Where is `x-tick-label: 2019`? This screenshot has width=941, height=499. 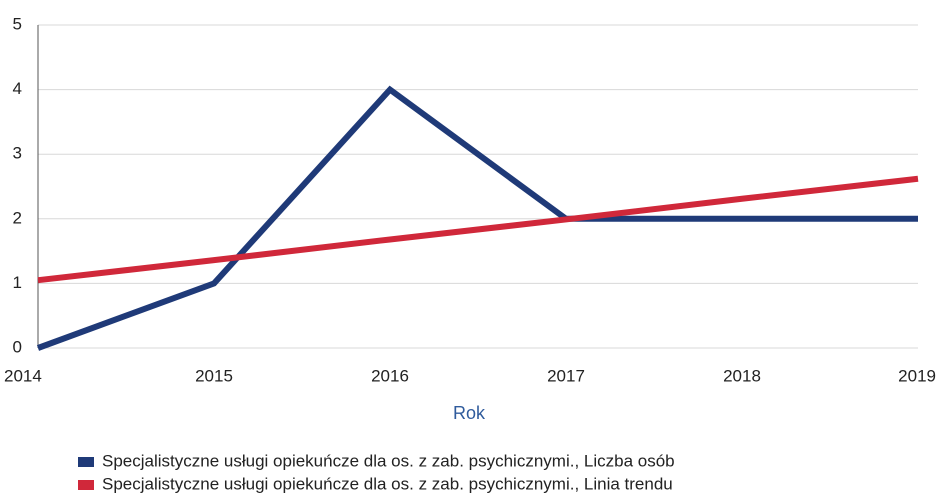
x-tick-label: 2019 is located at coordinates (917, 375).